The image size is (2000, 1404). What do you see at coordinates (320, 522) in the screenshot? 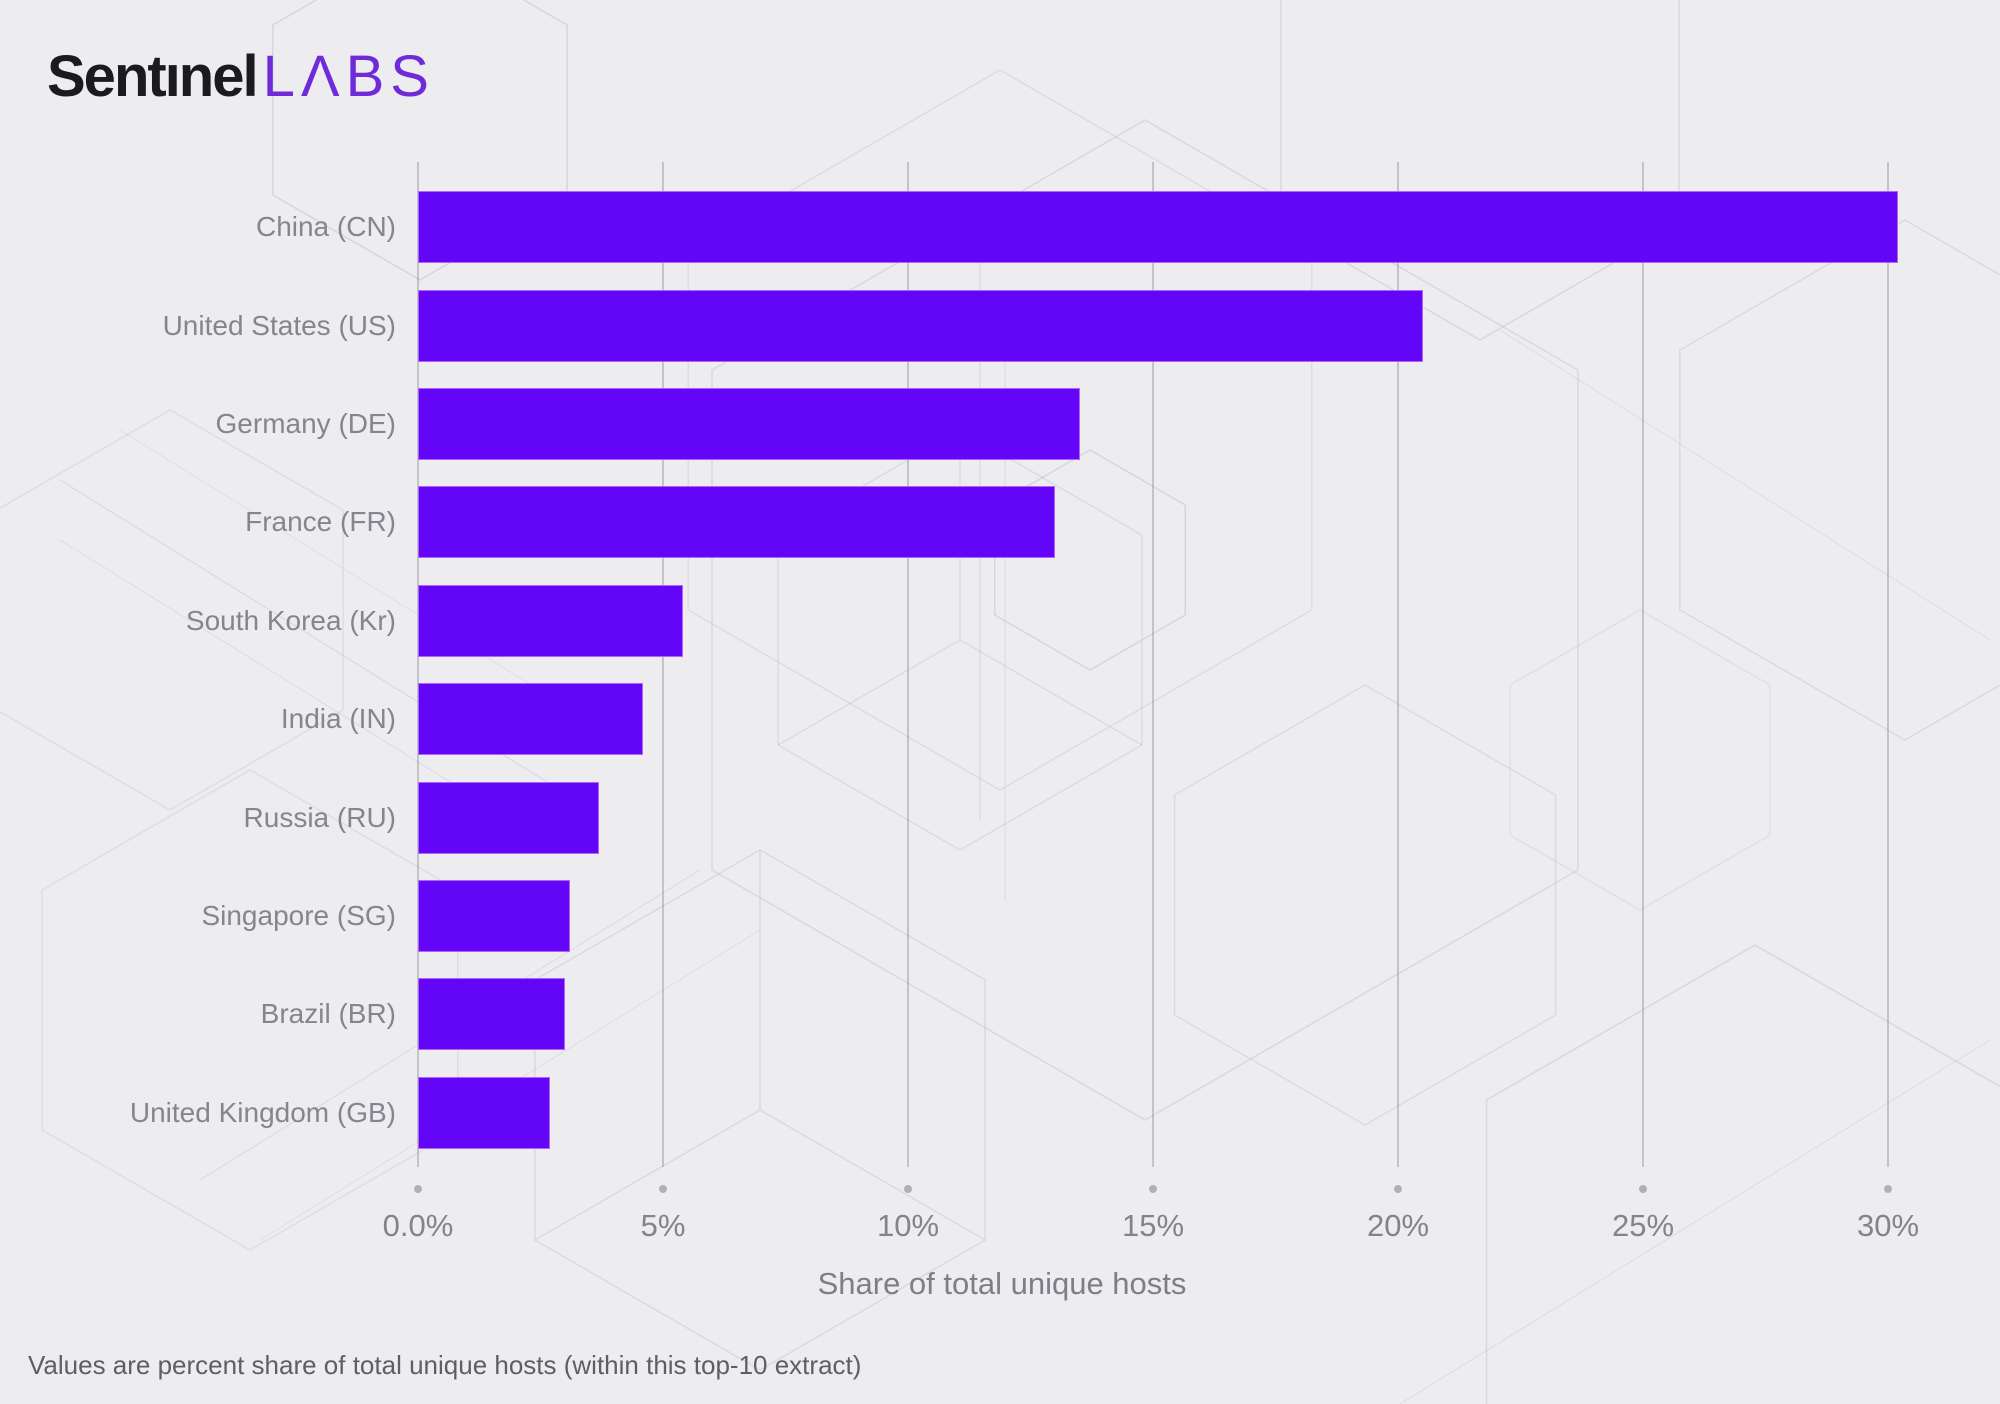
I see `category-label: France (FR)` at bounding box center [320, 522].